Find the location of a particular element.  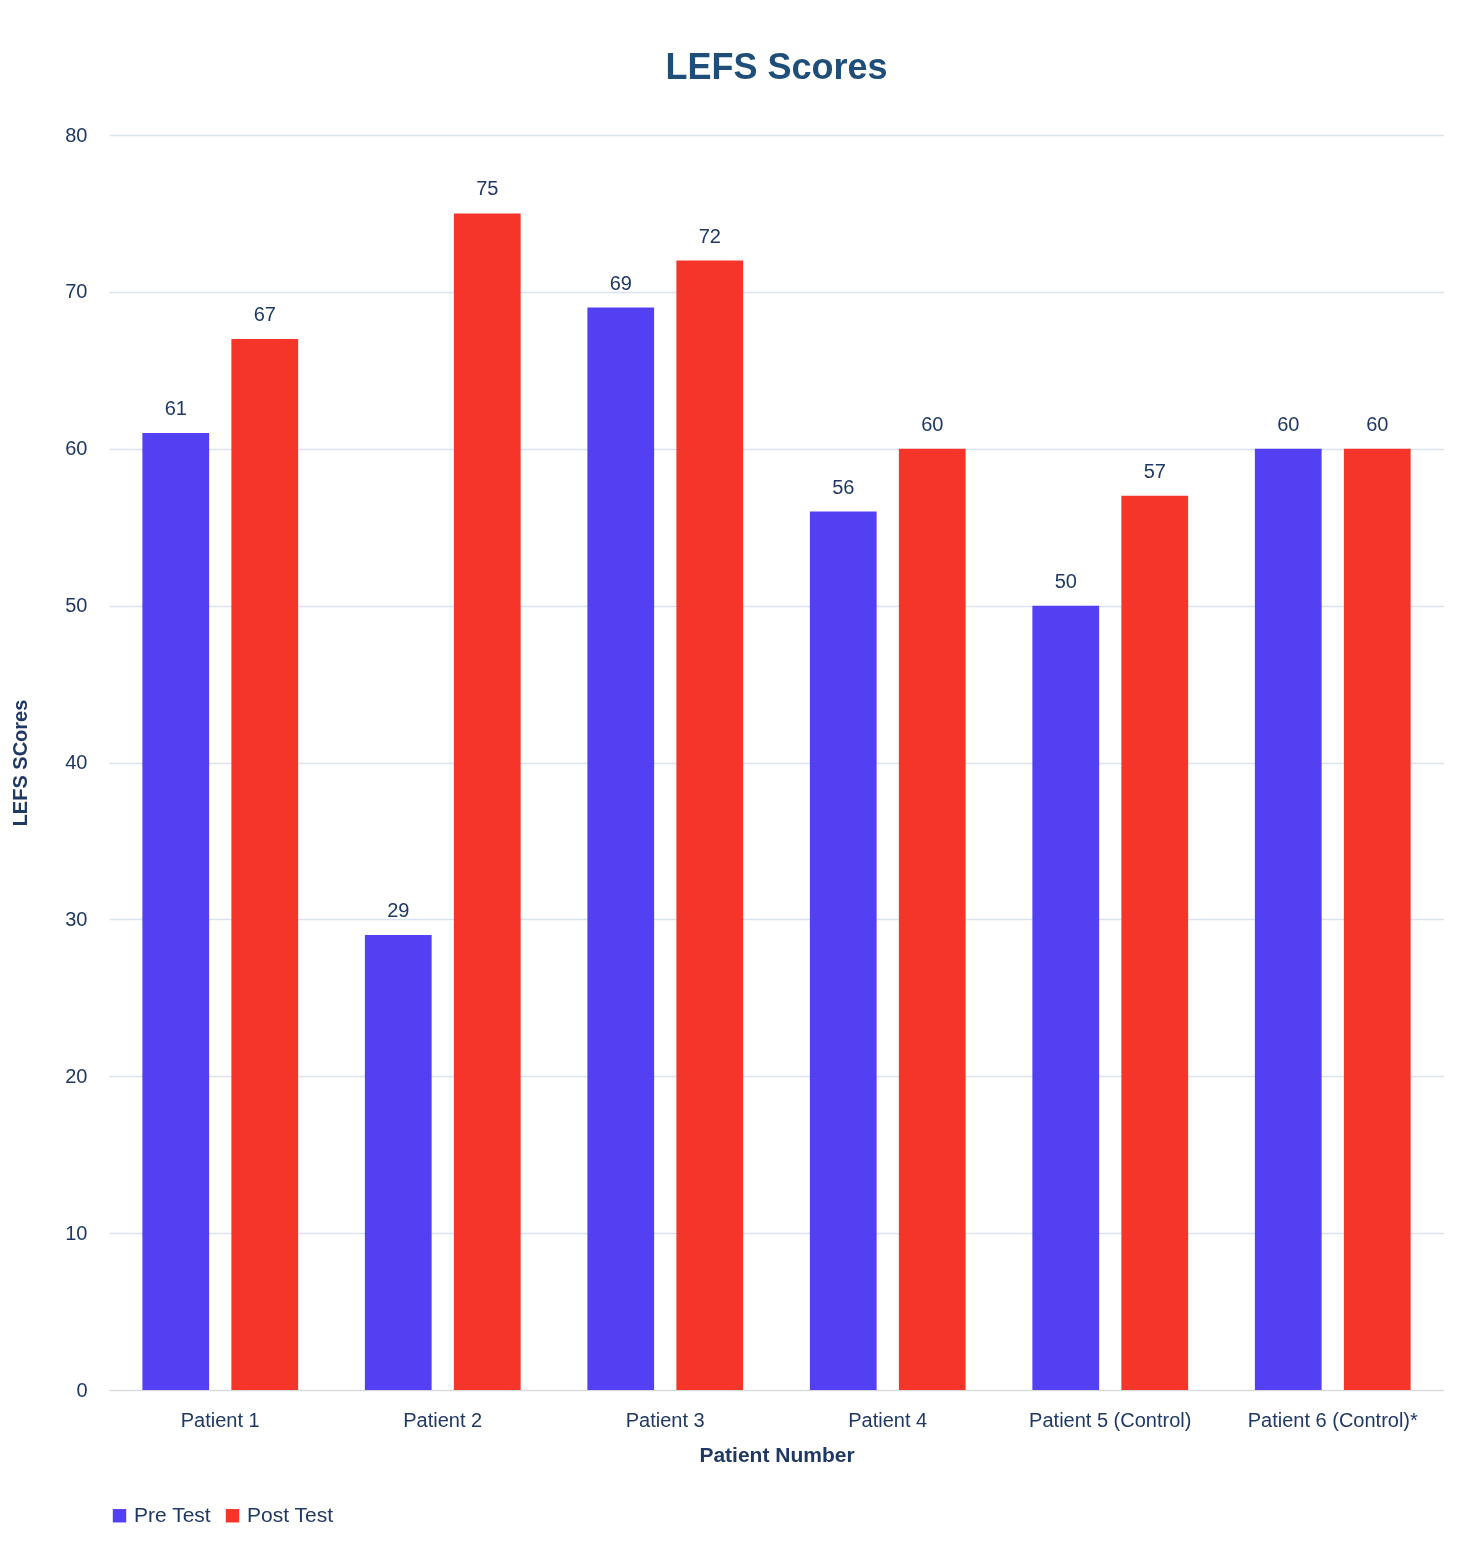

data-label: 67 is located at coordinates (264, 313).